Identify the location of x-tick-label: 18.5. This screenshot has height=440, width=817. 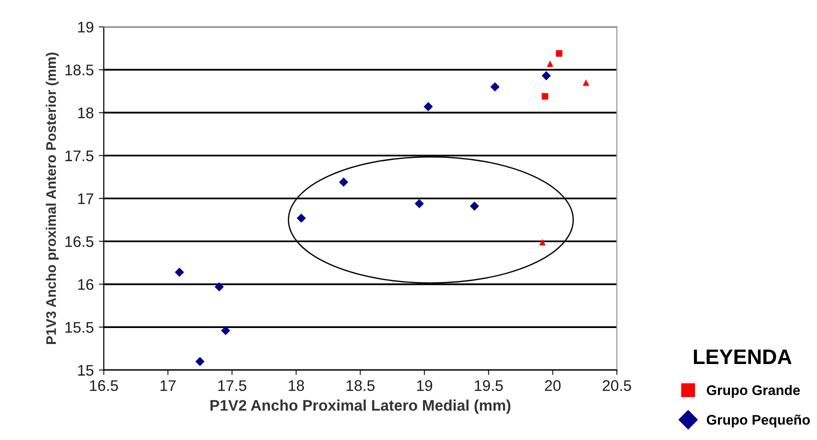
(360, 385).